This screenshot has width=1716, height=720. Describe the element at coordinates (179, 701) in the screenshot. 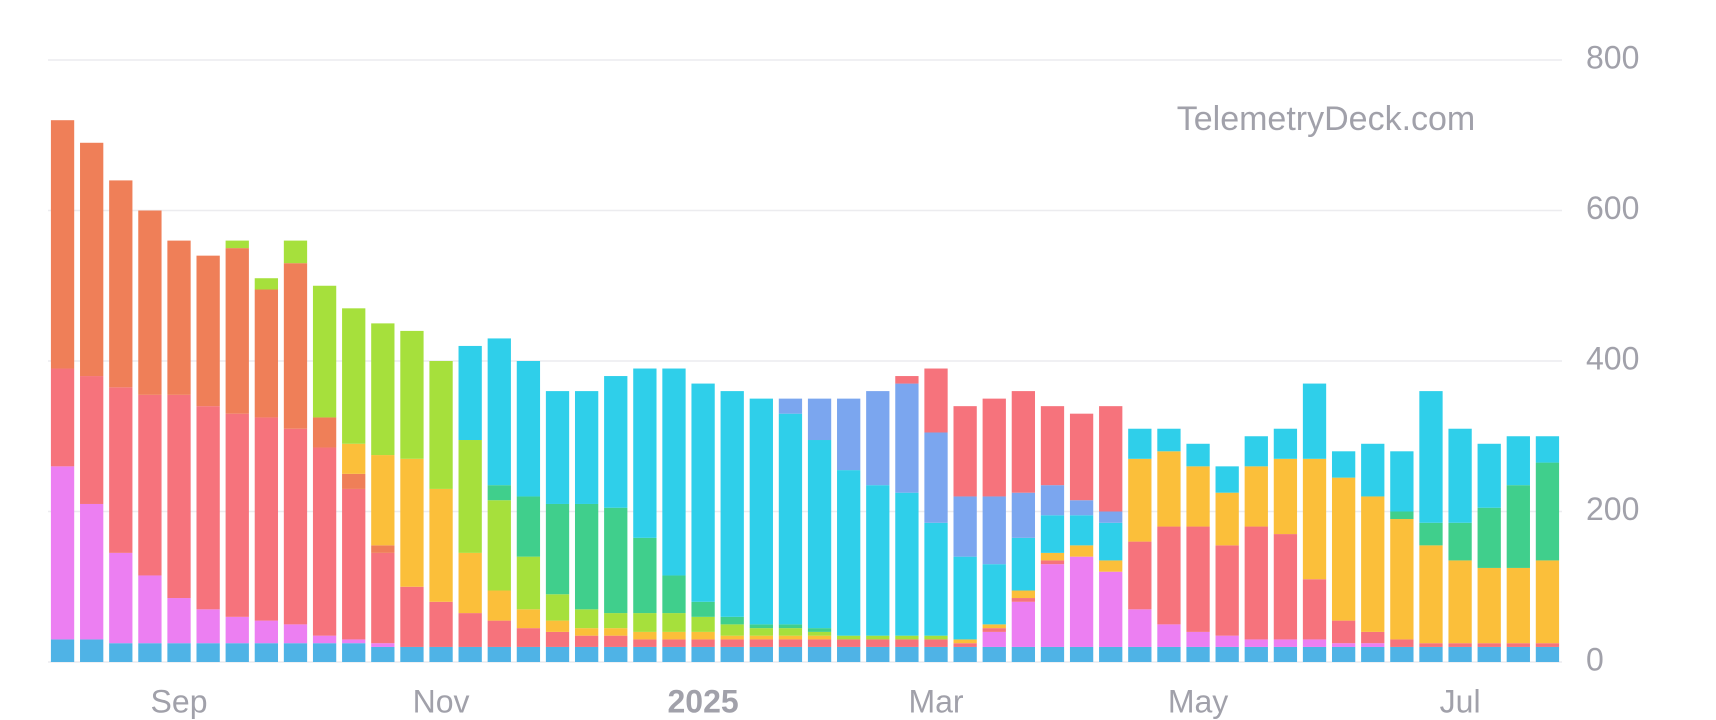

I see `x-tick-label: Sep` at that location.